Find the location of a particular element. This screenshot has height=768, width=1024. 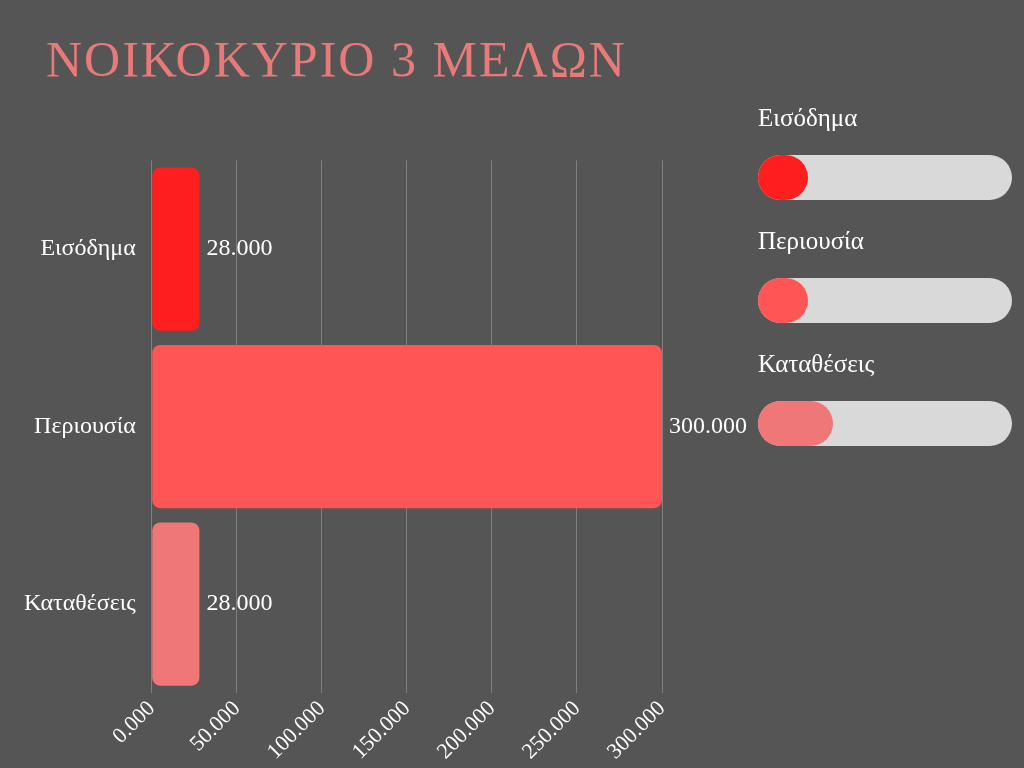

y-tick-label: Περιουσία is located at coordinates (85, 424).